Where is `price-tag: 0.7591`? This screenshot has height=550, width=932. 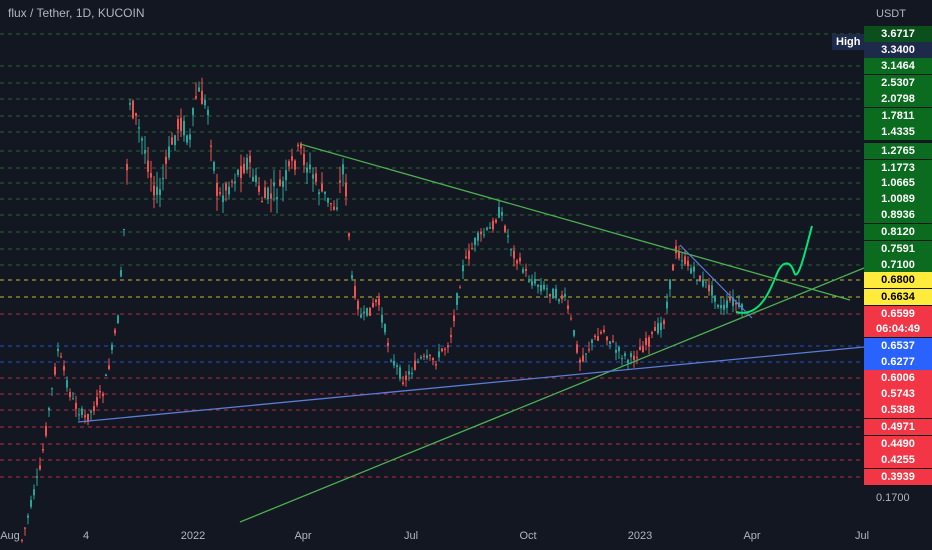 price-tag: 0.7591 is located at coordinates (898, 249).